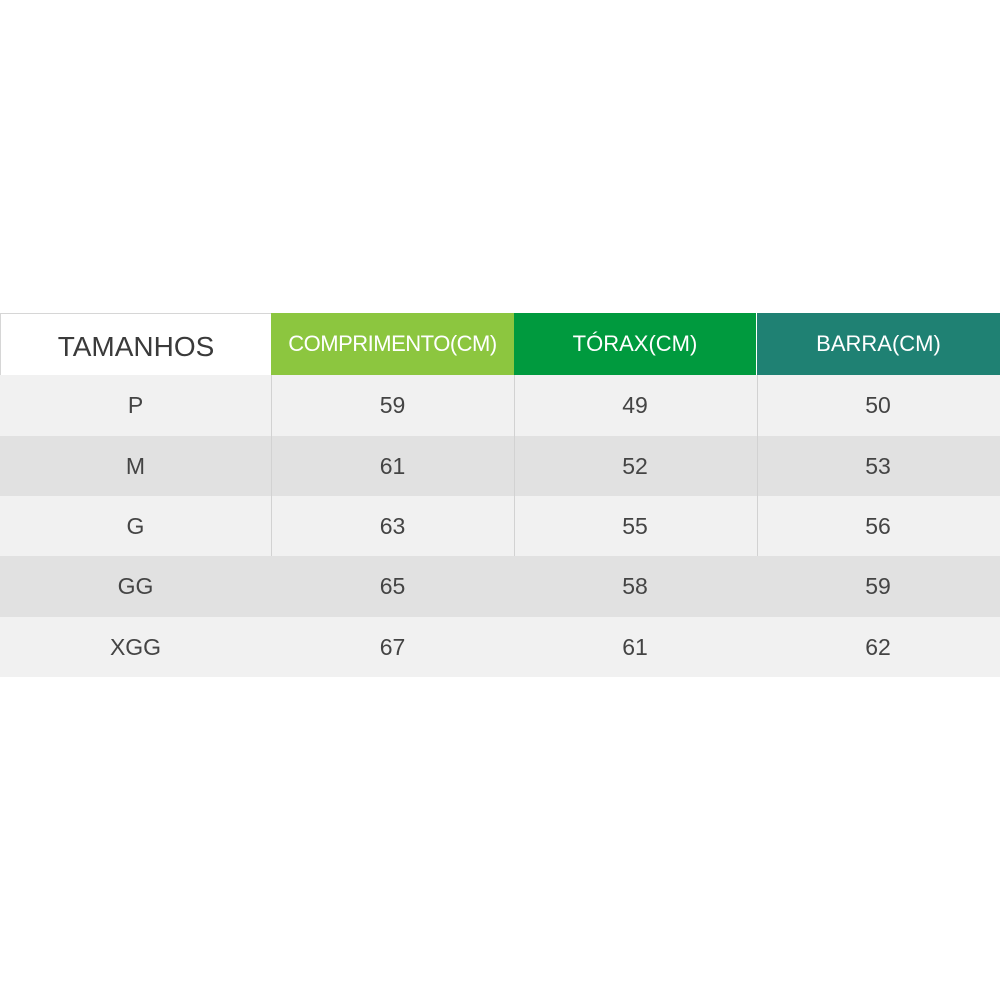  What do you see at coordinates (392, 586) in the screenshot?
I see `comprimento-cell: 65` at bounding box center [392, 586].